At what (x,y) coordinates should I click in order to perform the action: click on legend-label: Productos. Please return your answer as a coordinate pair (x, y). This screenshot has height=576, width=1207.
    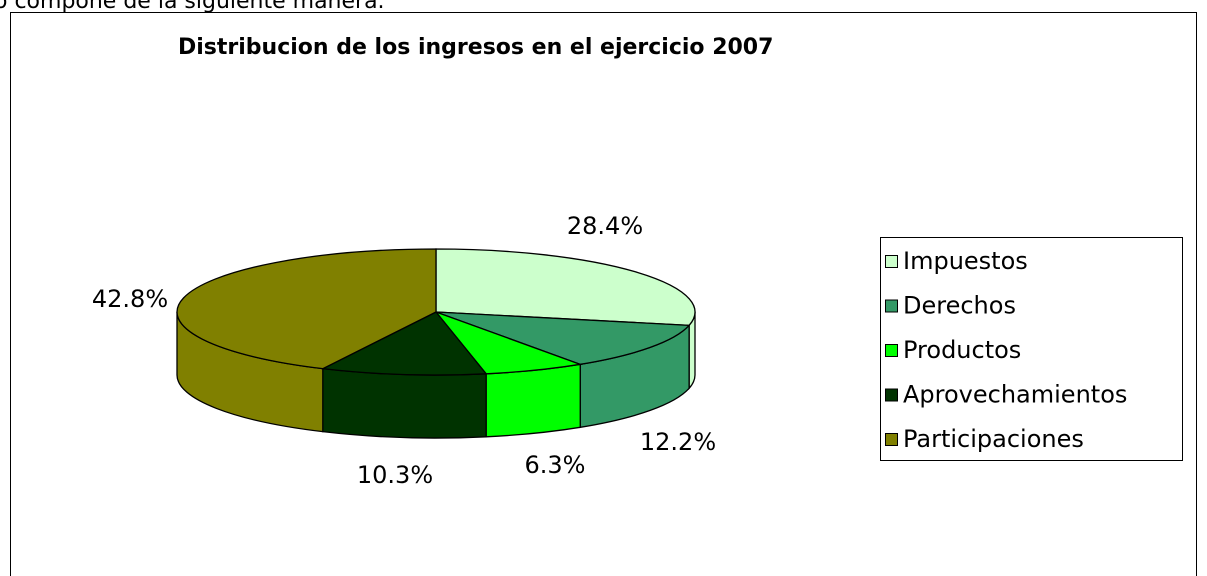
    Looking at the image, I should click on (962, 350).